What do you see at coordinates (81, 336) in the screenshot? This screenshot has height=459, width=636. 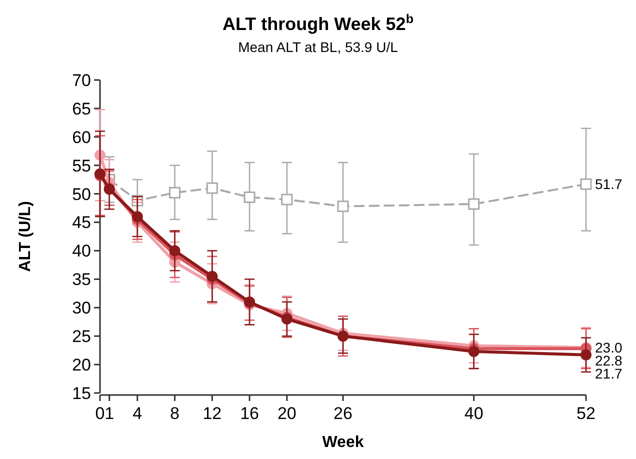 I see `y-tick-label: 25` at bounding box center [81, 336].